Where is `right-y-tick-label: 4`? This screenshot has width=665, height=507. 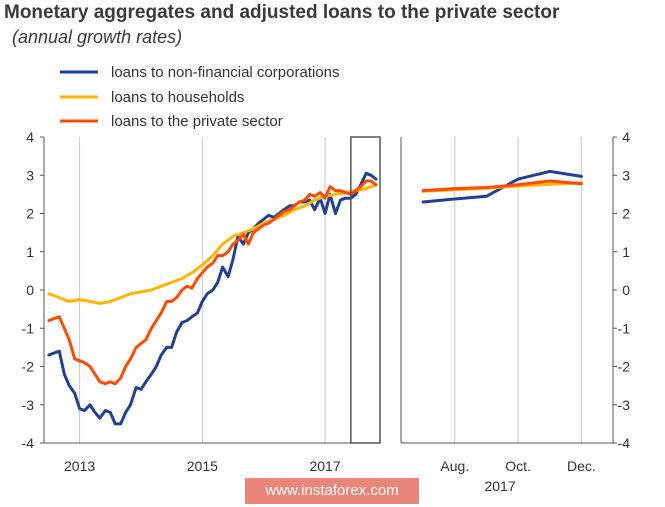 right-y-tick-label: 4 is located at coordinates (626, 137).